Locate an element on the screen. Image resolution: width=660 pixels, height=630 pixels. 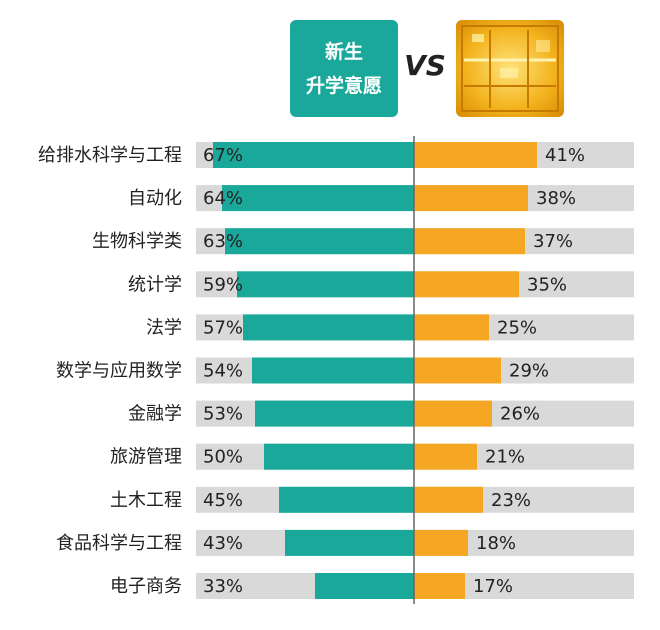
right-value-label: 18% is located at coordinates (496, 543).